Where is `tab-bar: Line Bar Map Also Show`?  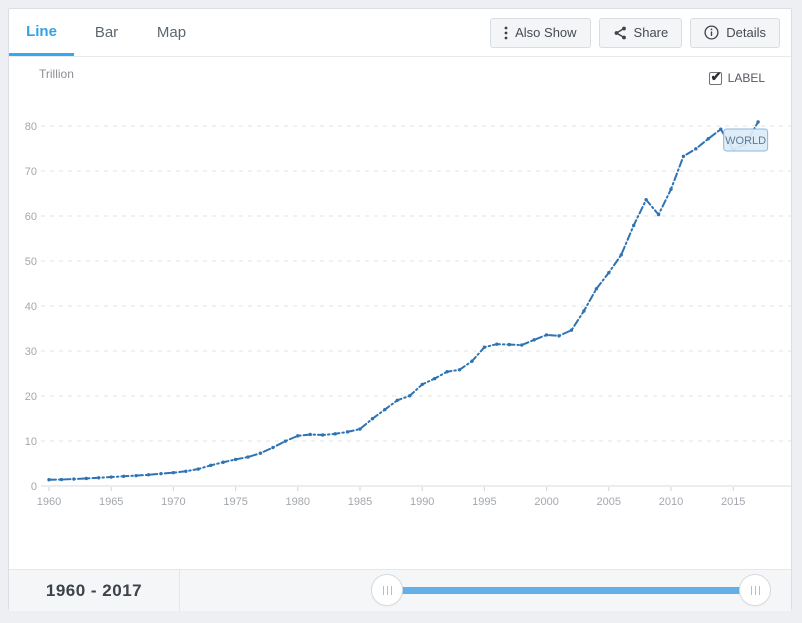 tab-bar: Line Bar Map Also Show is located at coordinates (400, 33).